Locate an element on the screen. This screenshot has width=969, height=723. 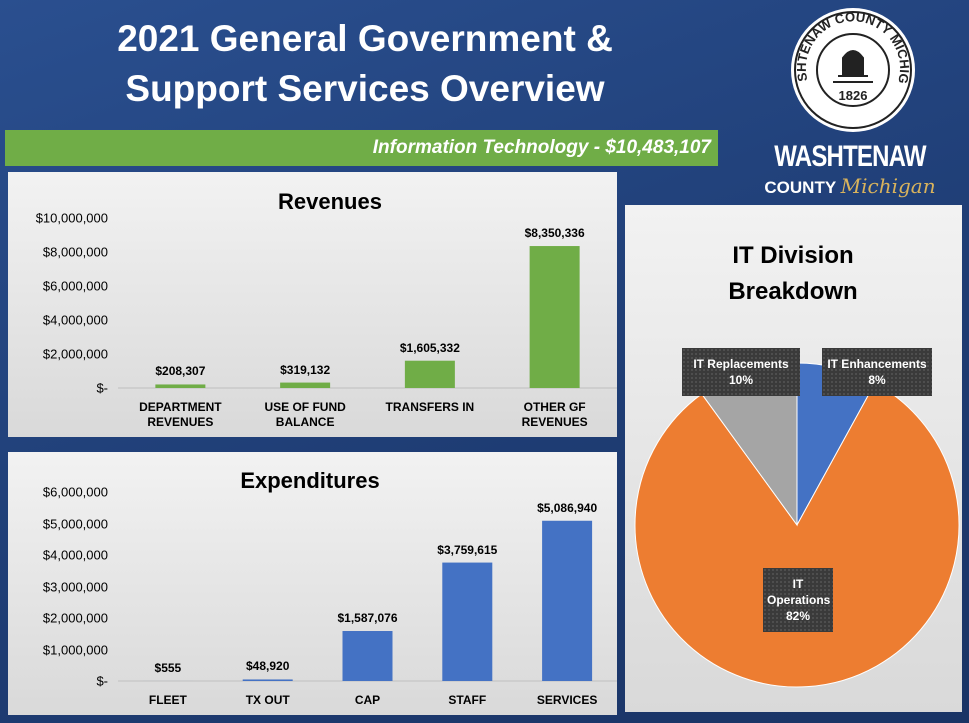
value-label: $208,307 is located at coordinates (180, 371).